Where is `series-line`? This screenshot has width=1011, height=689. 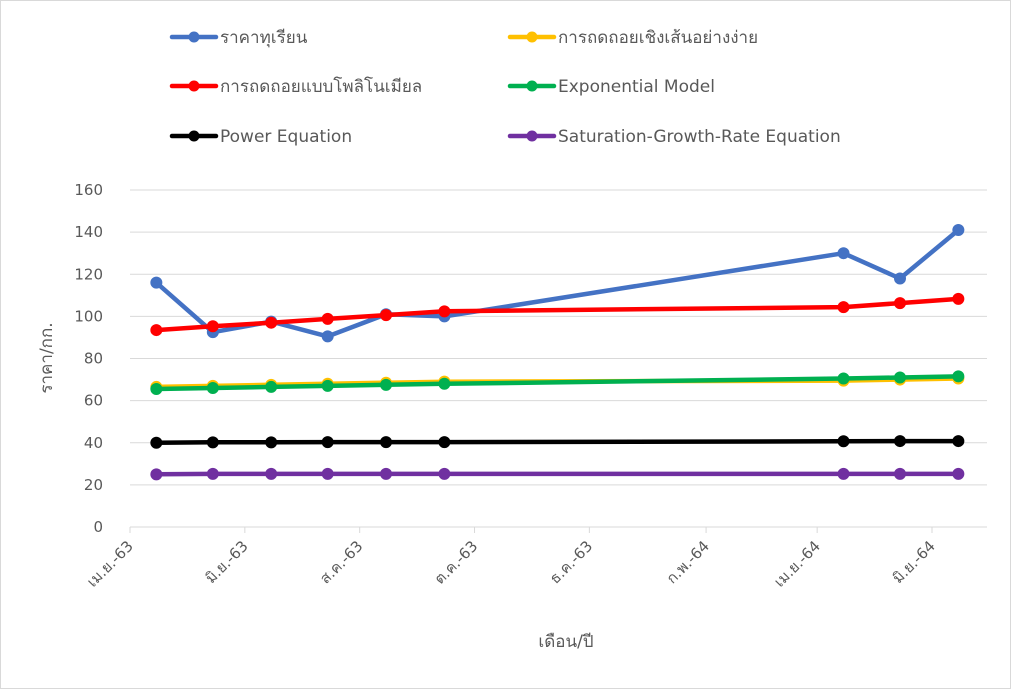 series-line is located at coordinates (557, 314).